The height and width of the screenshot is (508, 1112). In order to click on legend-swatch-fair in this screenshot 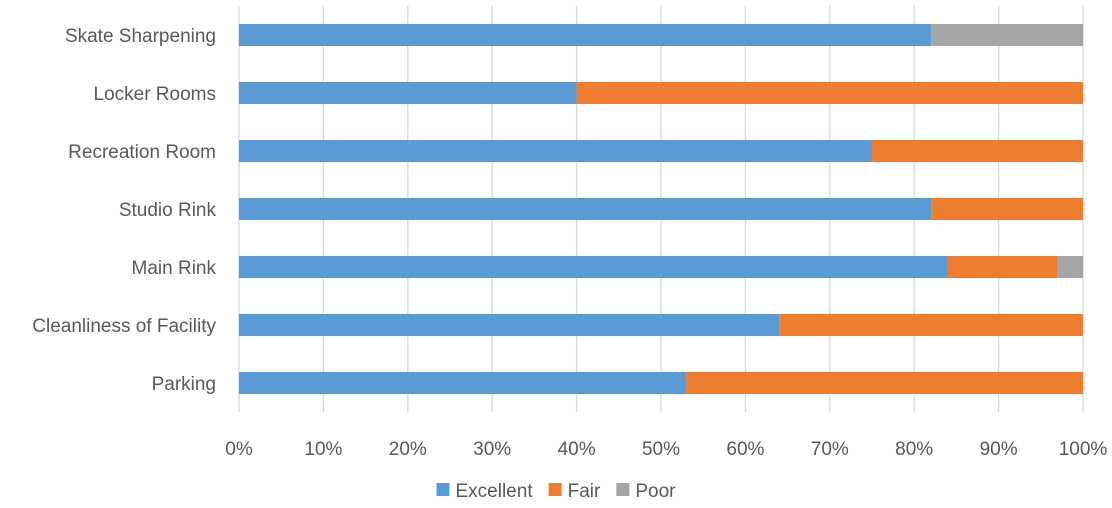, I will do `click(555, 489)`.